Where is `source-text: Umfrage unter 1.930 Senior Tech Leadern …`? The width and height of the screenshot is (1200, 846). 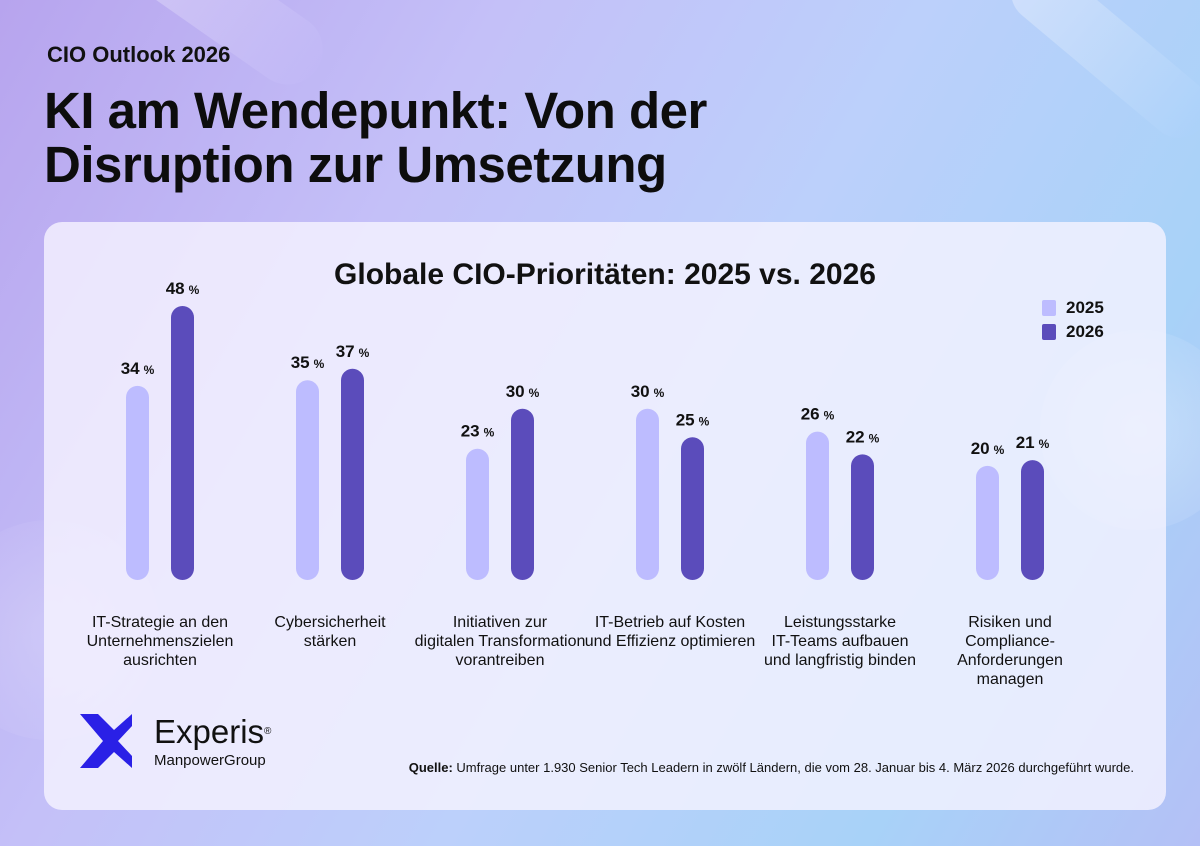
source-text: Umfrage unter 1.930 Senior Tech Leadern … is located at coordinates (793, 767).